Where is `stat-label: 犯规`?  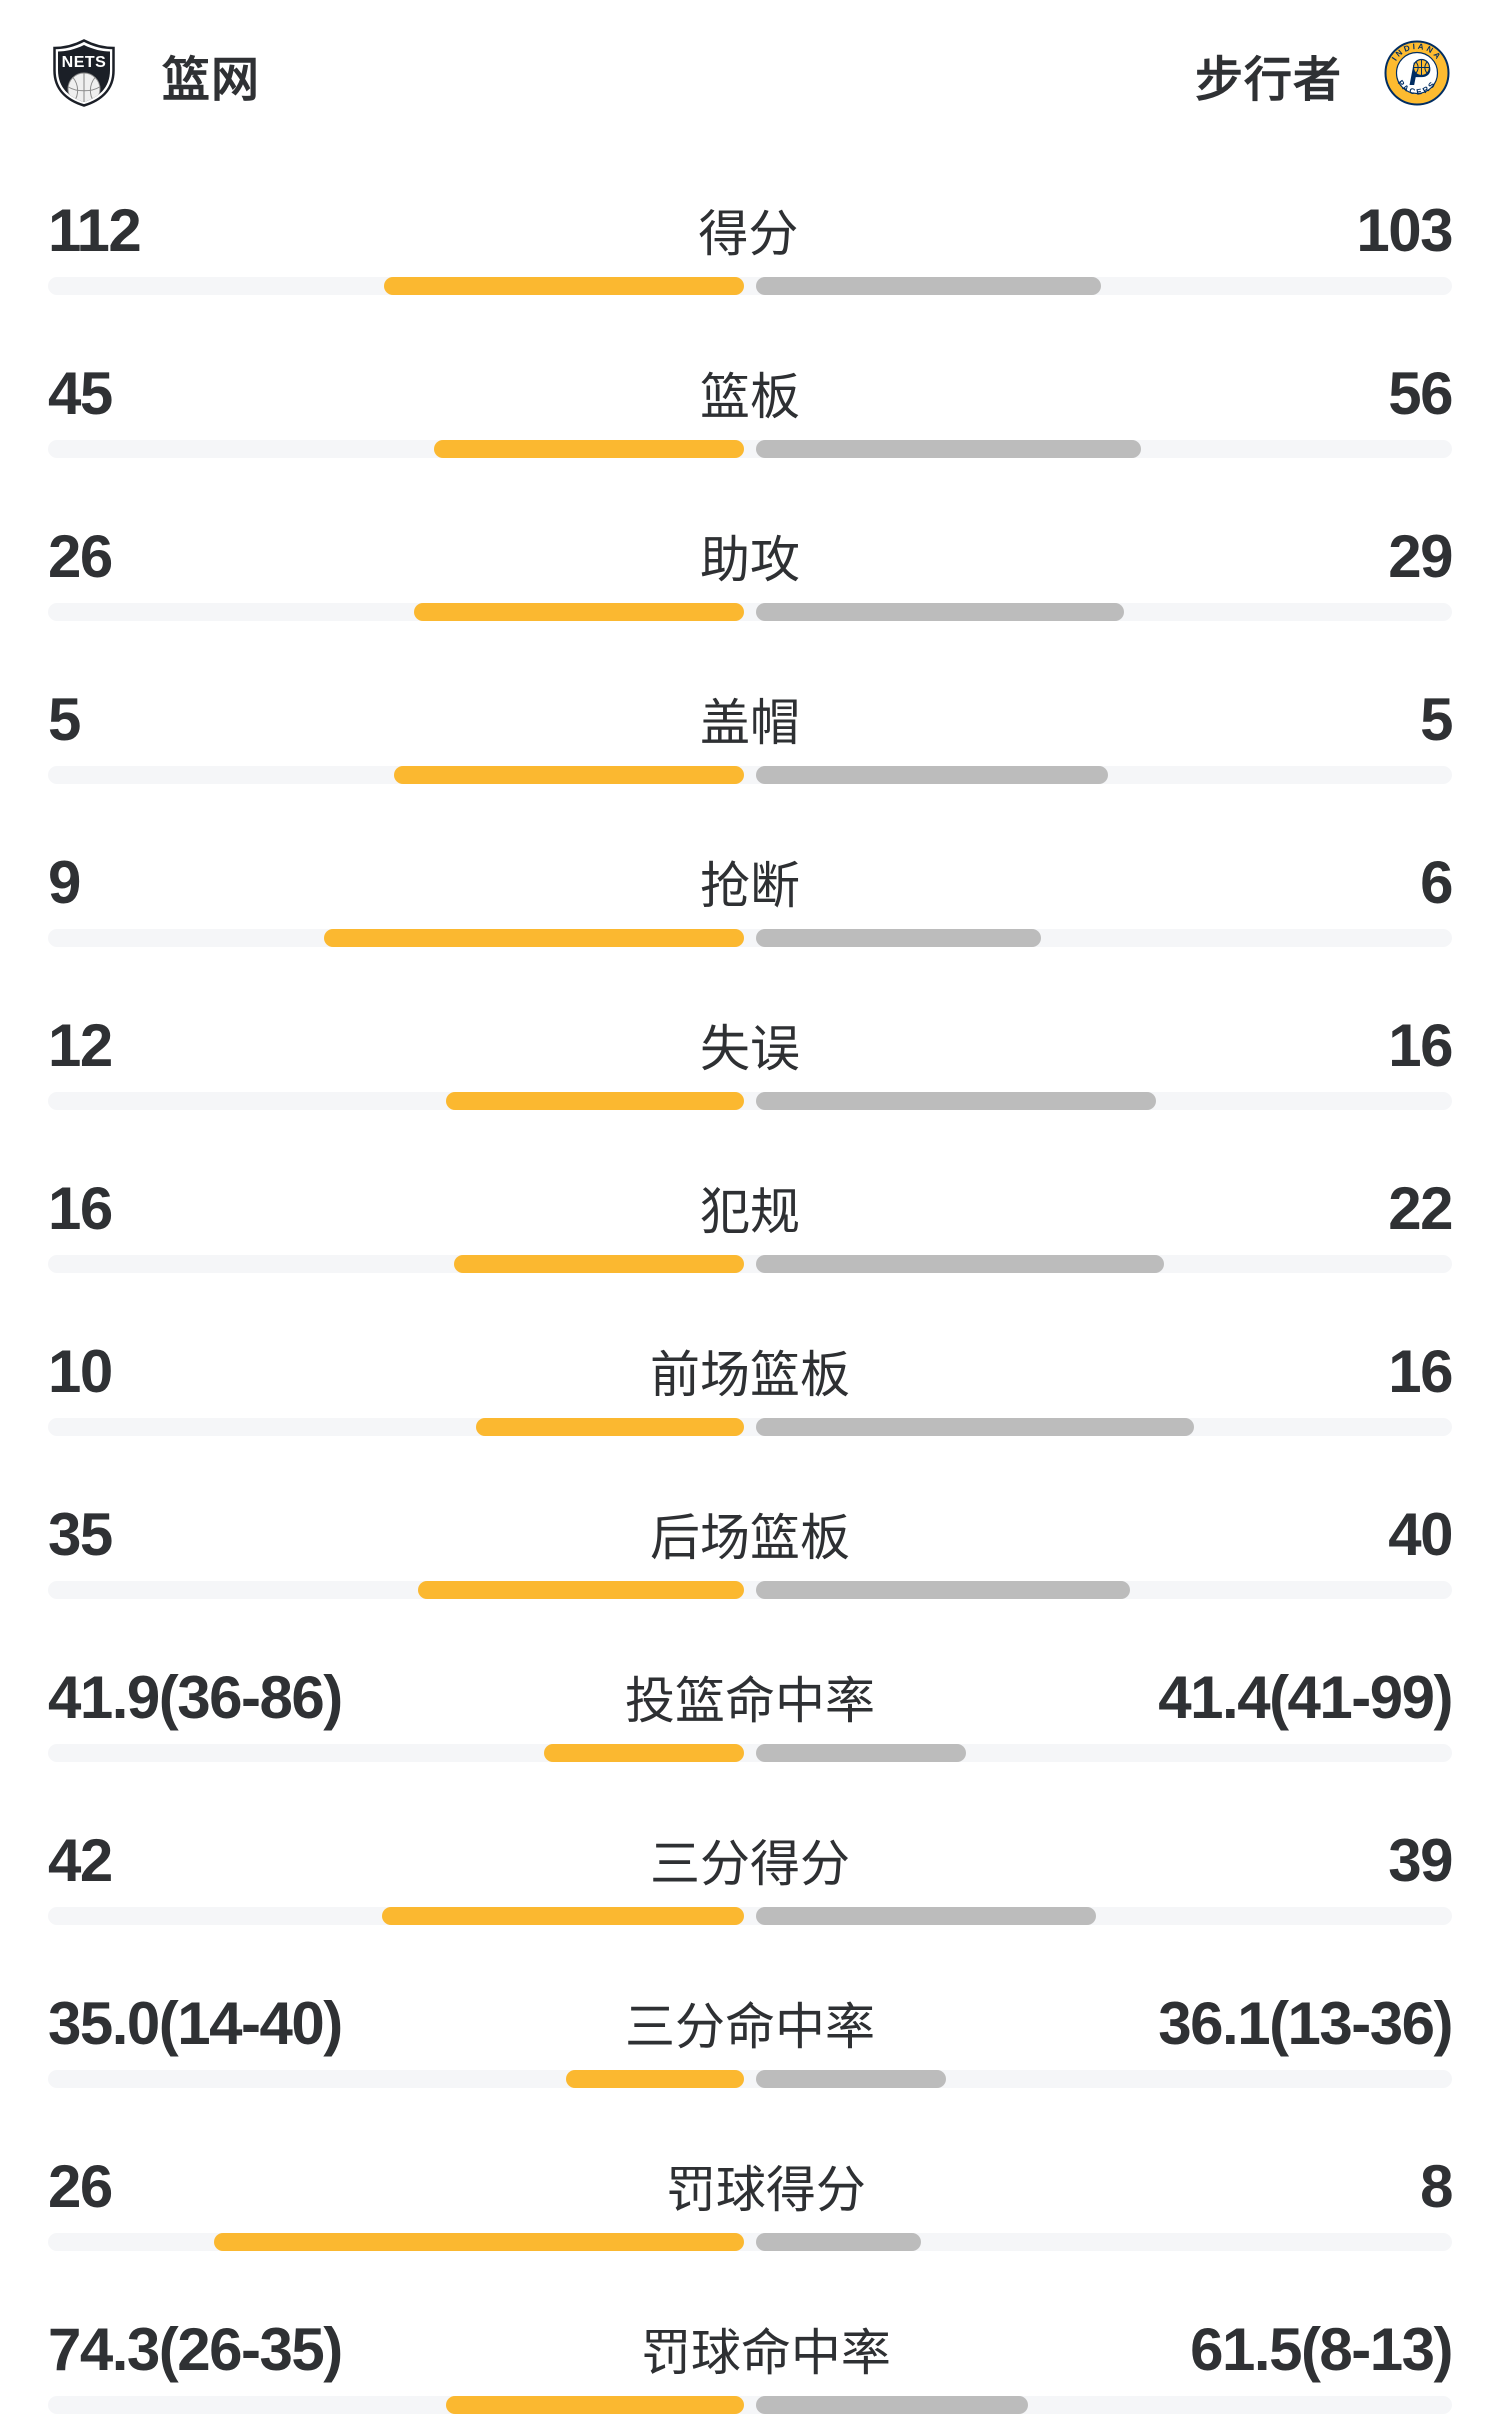 stat-label: 犯规 is located at coordinates (750, 1212).